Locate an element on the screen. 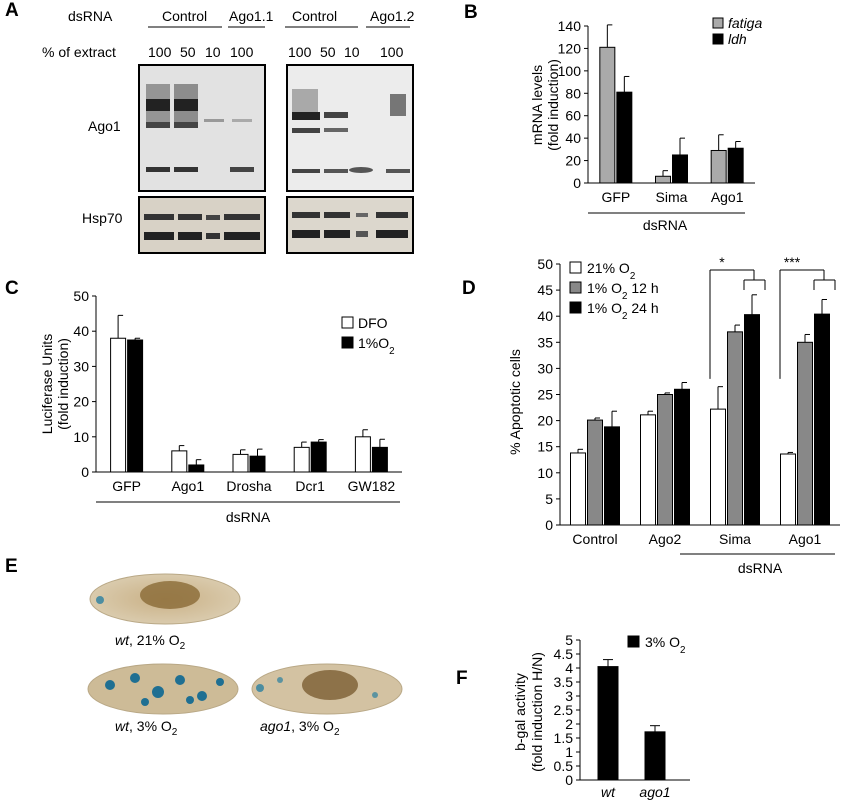 The height and width of the screenshot is (800, 855). panel-letter-a: A is located at coordinates (12, 10).